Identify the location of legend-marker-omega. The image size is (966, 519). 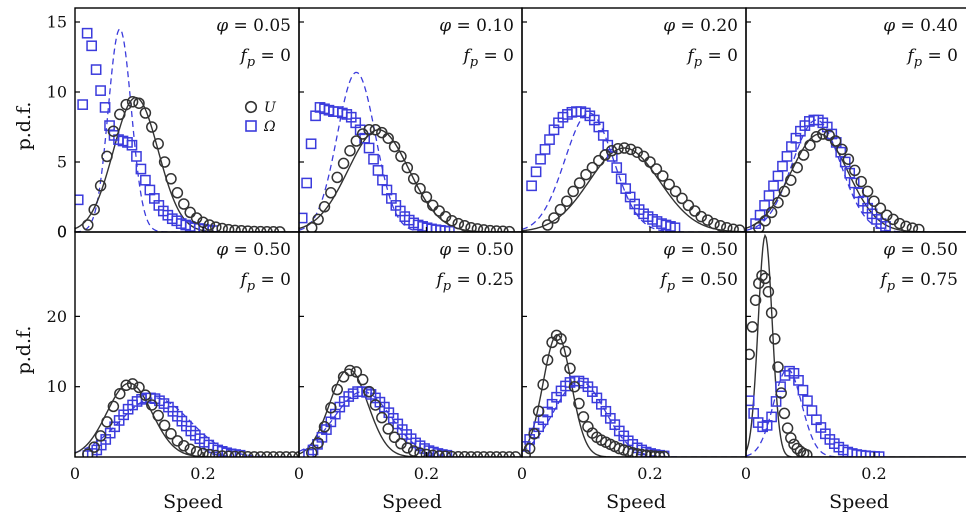
(251, 126).